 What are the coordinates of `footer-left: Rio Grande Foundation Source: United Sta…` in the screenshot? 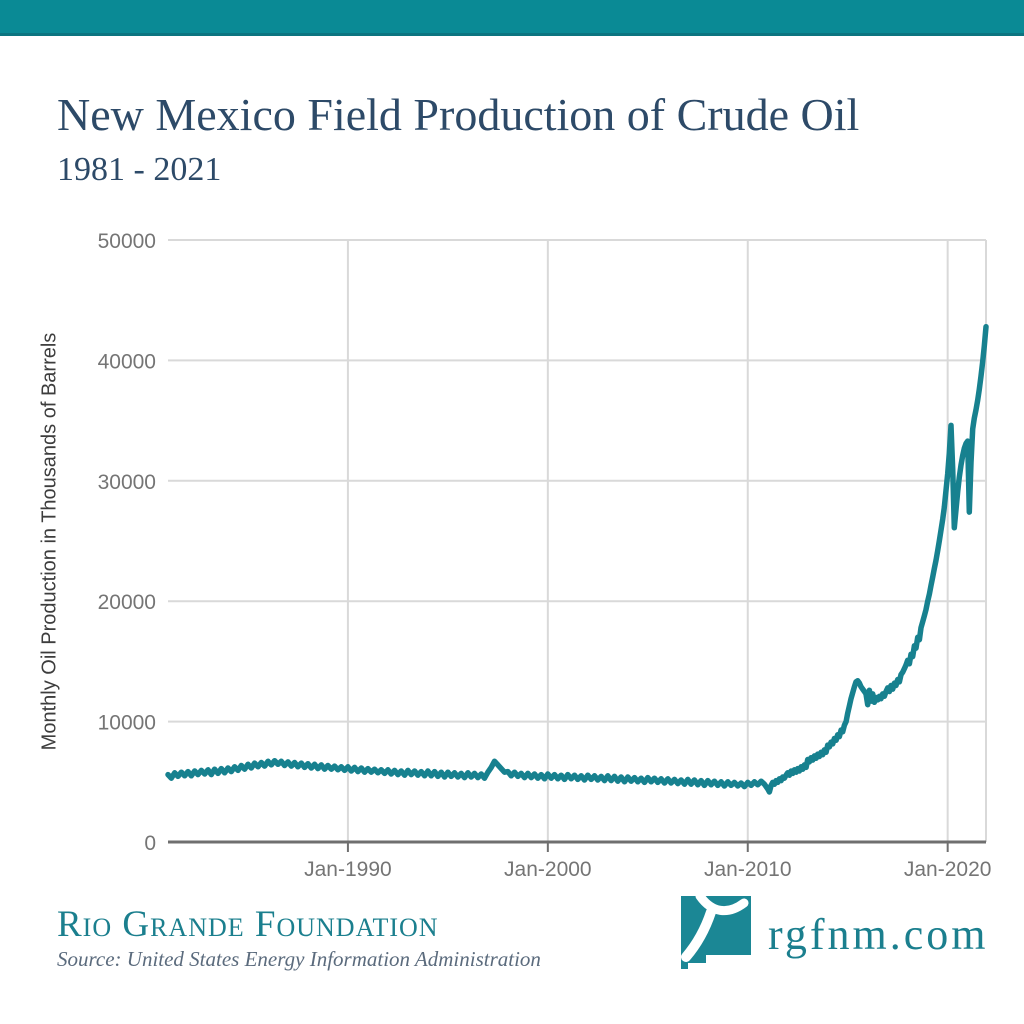 It's located at (299, 939).